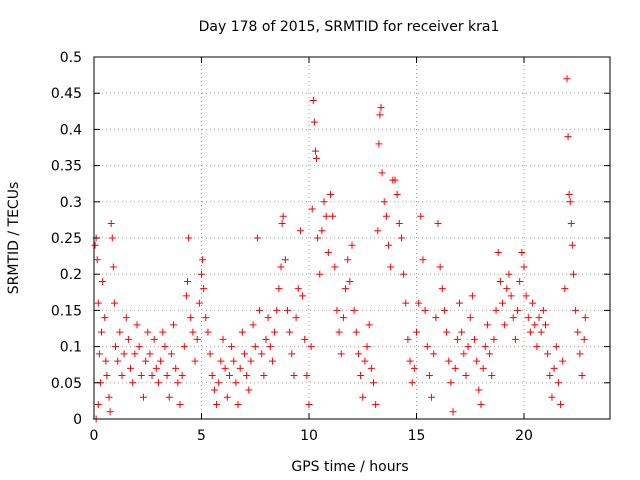 The height and width of the screenshot is (480, 640). I want to click on y-tick-label: 0.45, so click(66, 94).